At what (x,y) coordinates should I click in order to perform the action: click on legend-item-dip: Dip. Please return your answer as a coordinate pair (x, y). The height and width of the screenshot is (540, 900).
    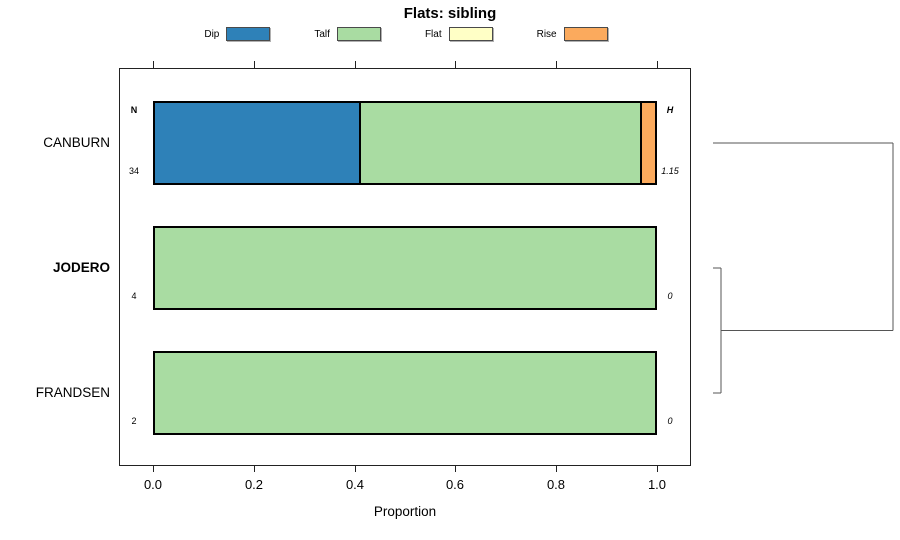
    Looking at the image, I should click on (237, 34).